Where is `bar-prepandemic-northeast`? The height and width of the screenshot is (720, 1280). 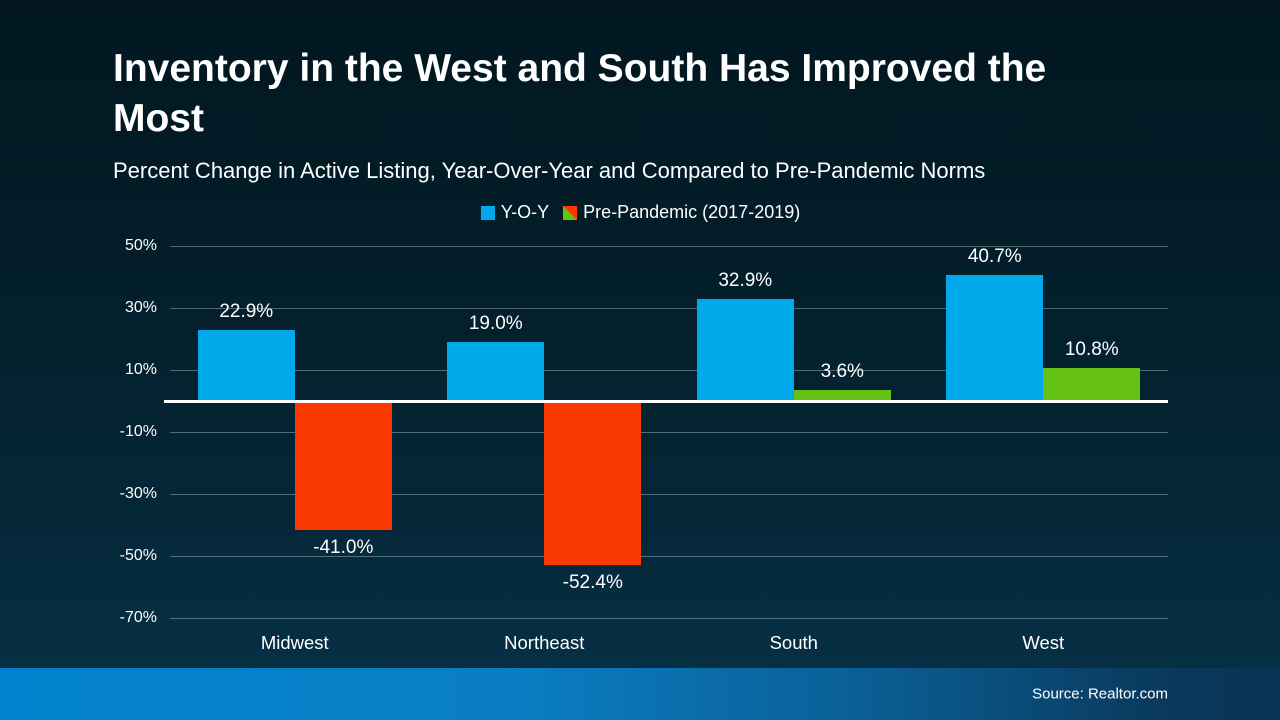
bar-prepandemic-northeast is located at coordinates (593, 483).